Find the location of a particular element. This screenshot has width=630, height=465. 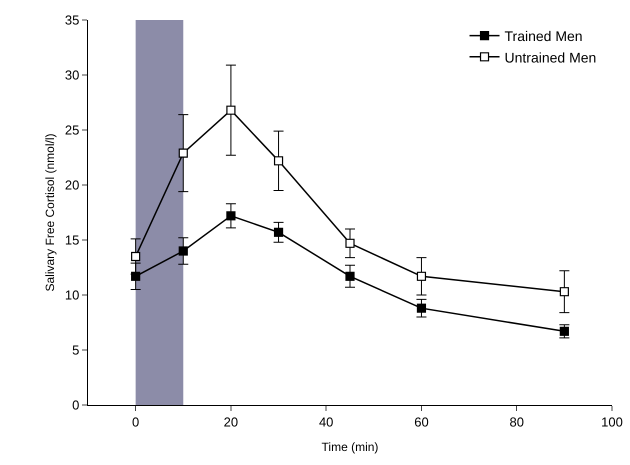

x-tick-label: 100 is located at coordinates (612, 422).